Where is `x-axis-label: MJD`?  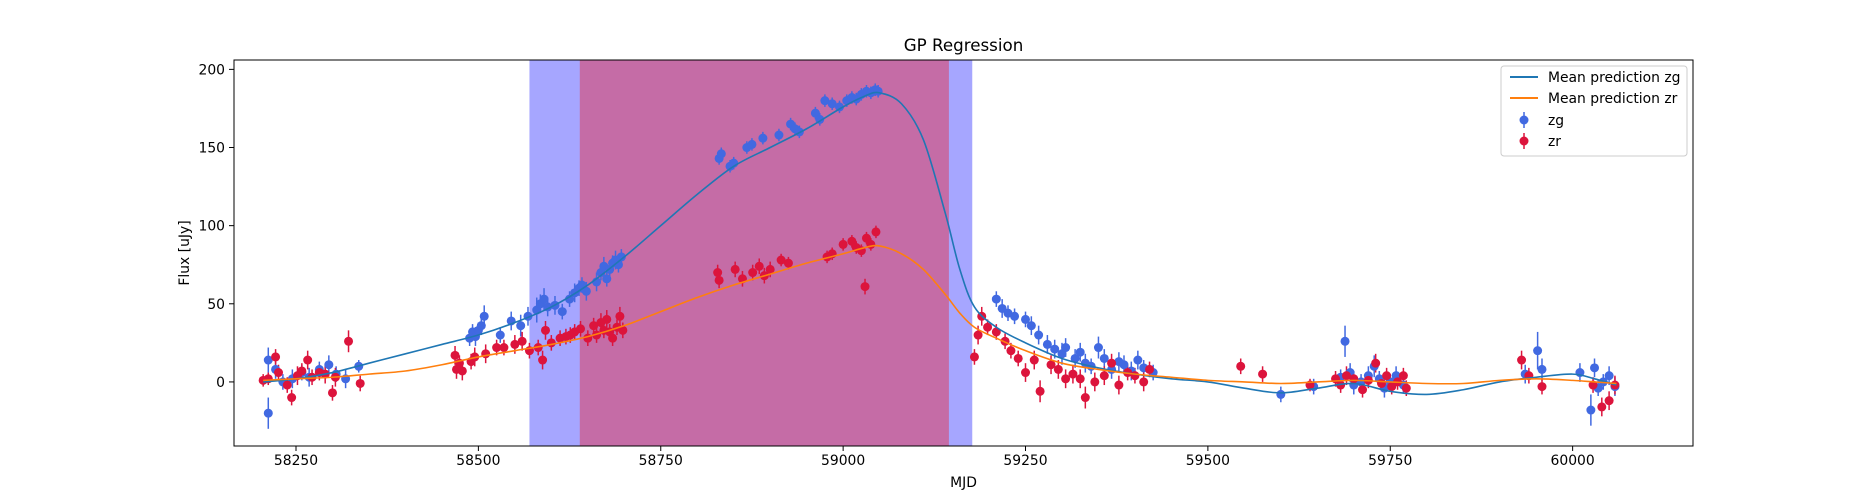
x-axis-label: MJD is located at coordinates (963, 483).